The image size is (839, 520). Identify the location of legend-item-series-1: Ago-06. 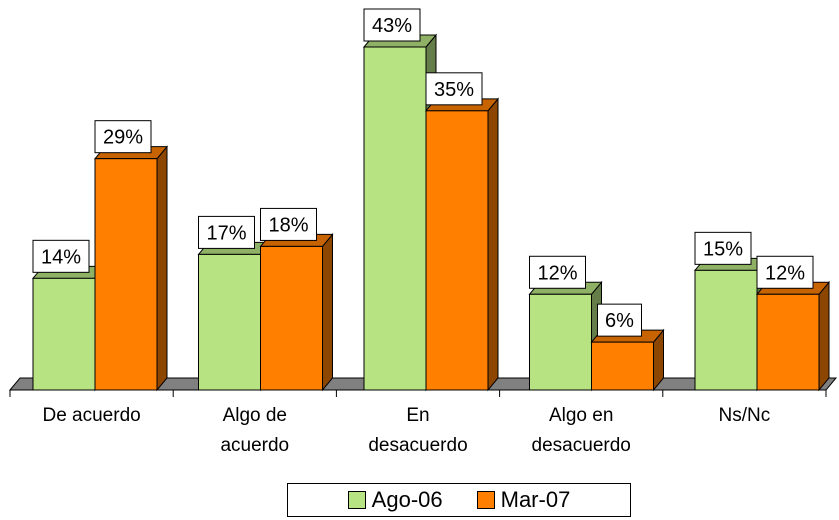
(395, 500).